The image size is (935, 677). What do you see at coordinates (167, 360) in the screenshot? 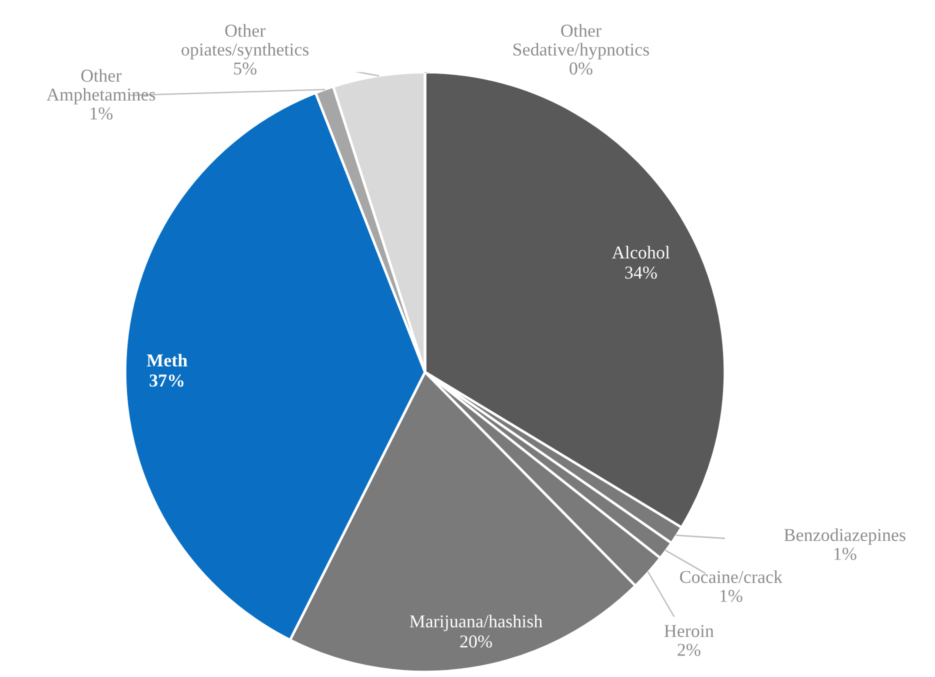
I see `slice-label: Meth` at bounding box center [167, 360].